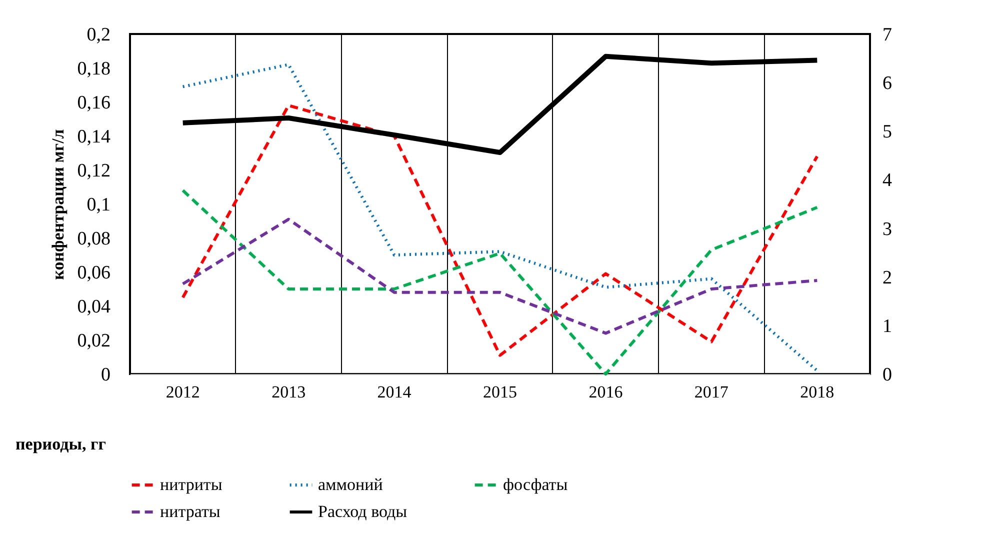  I want to click on legend-label: нитриты, so click(191, 484).